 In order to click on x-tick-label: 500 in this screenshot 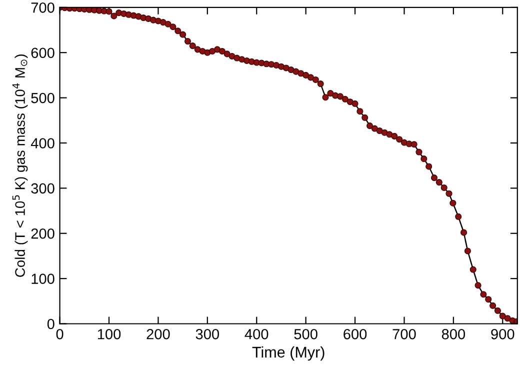, I will do `click(306, 334)`.